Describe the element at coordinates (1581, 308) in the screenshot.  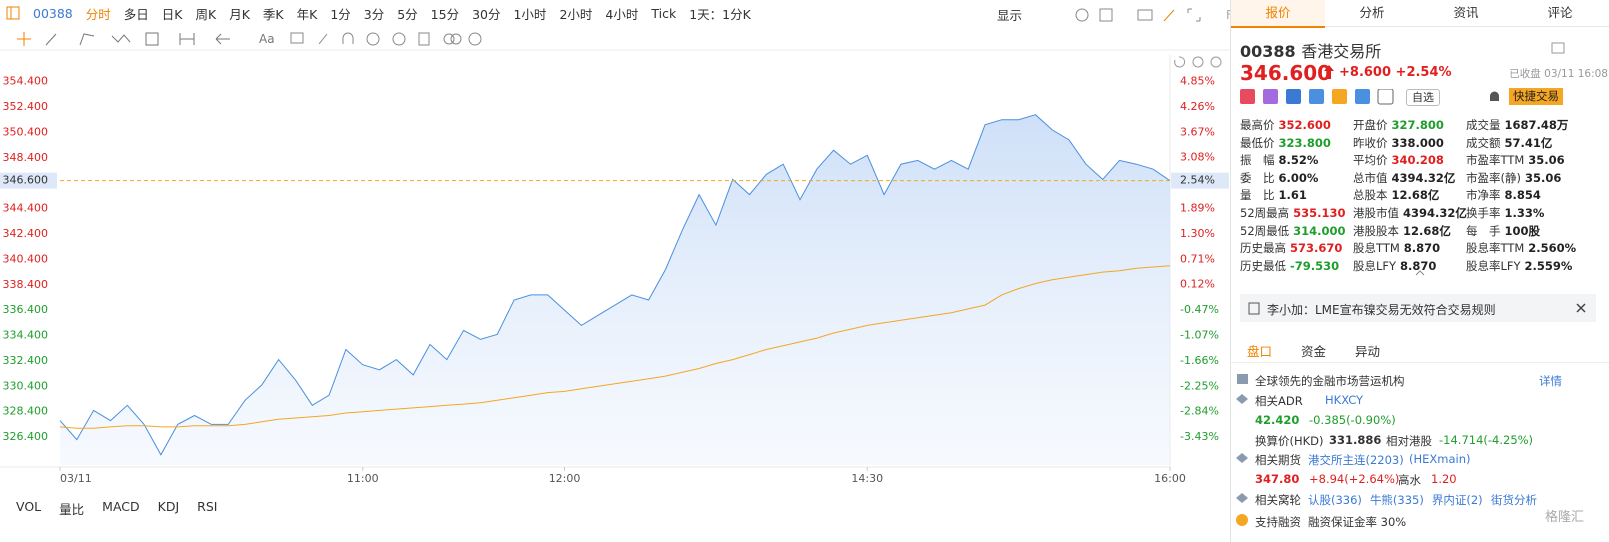
I see `close-icon` at that location.